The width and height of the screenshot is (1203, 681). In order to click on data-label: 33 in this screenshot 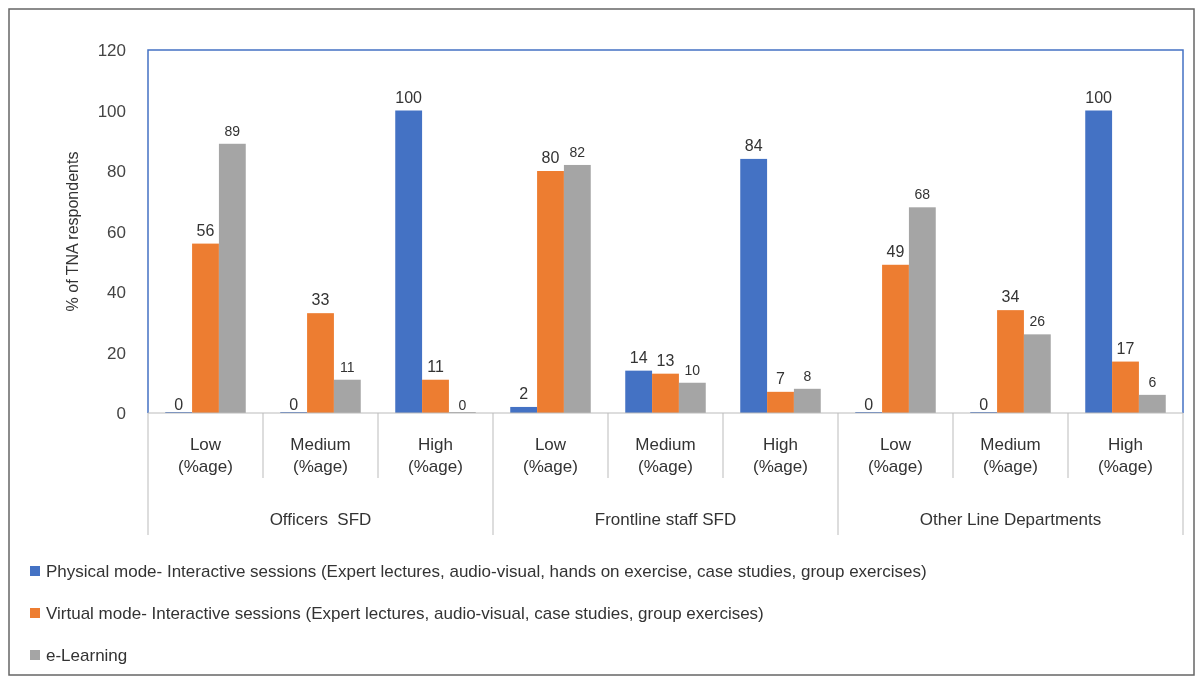, I will do `click(320, 300)`.